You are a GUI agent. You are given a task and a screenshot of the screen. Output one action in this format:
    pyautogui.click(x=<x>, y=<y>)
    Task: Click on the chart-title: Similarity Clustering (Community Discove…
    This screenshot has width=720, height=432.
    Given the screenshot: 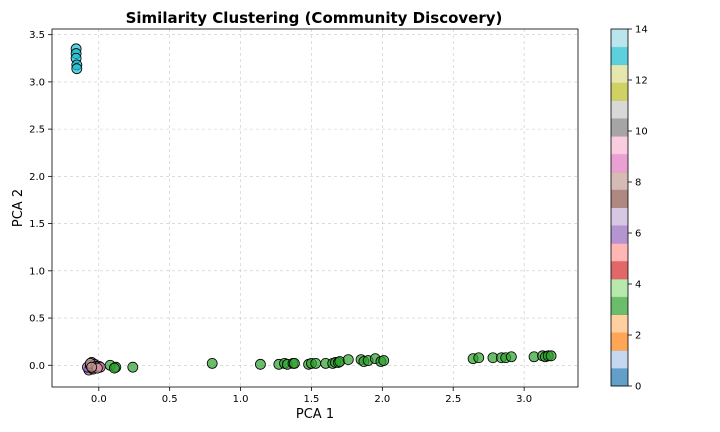 What is the action you would take?
    pyautogui.click(x=314, y=18)
    